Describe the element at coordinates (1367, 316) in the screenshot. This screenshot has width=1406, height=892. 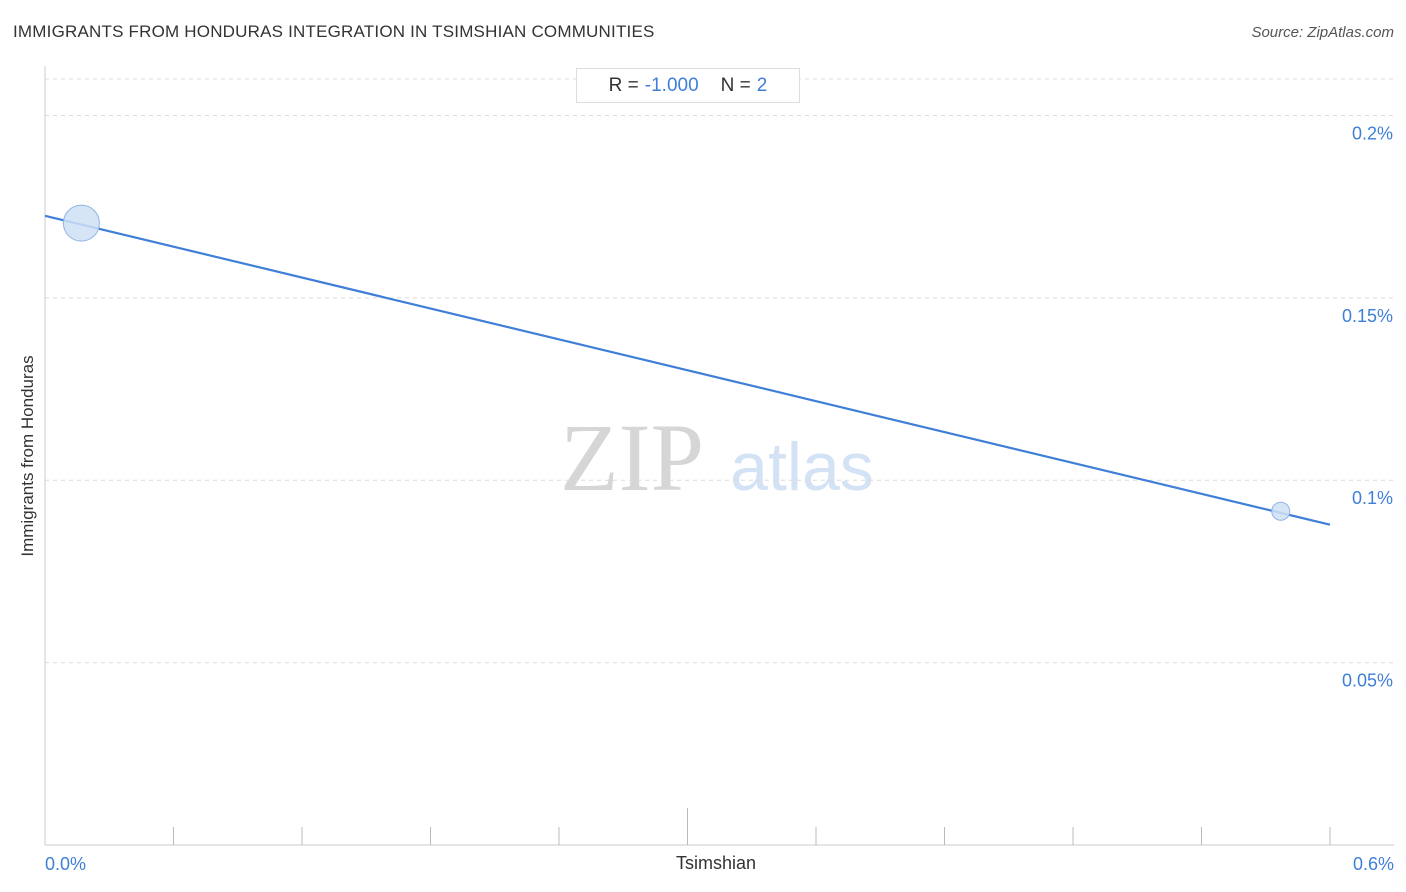
I see `y-tick-label: 0.15%` at that location.